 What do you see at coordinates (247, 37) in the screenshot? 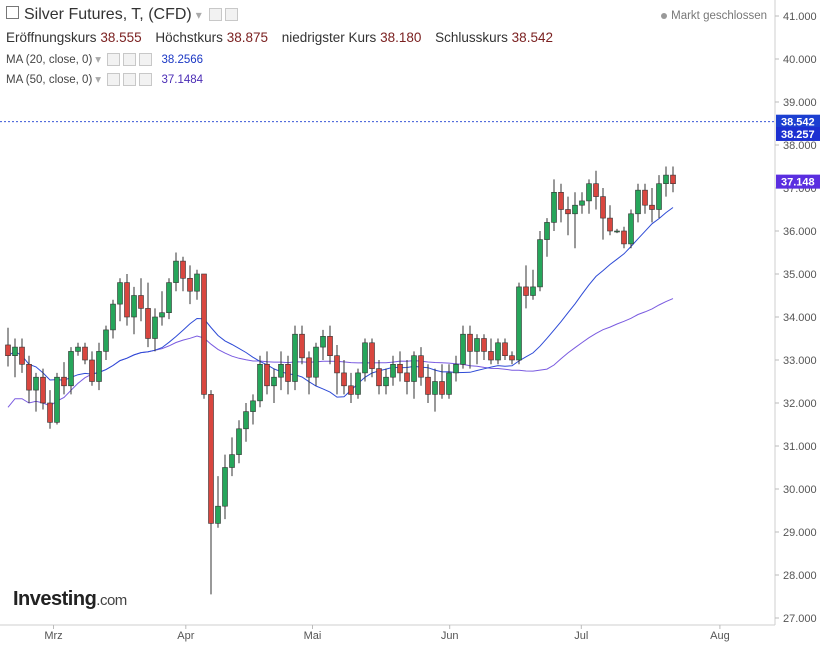
I see `high-value: 38.875` at bounding box center [247, 37].